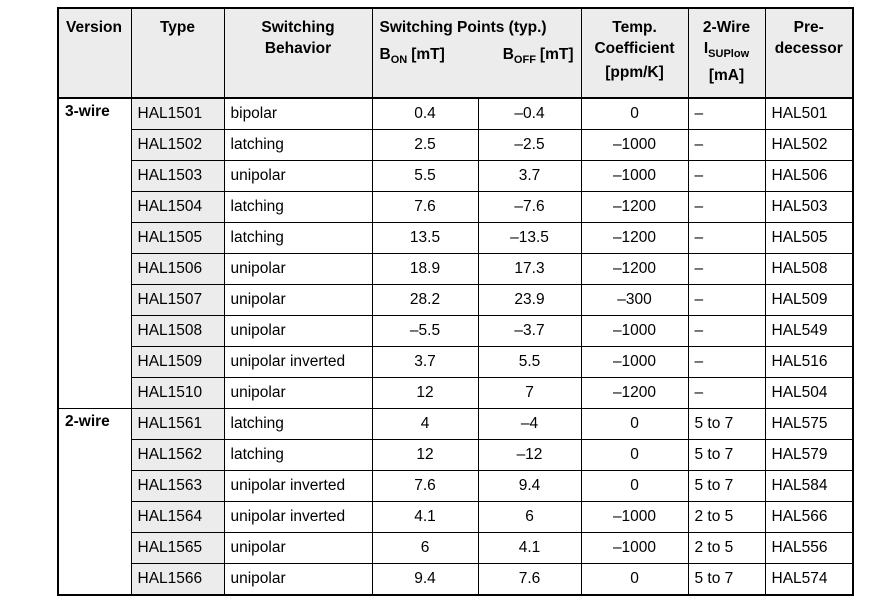  What do you see at coordinates (177, 113) in the screenshot?
I see `cell-type: HAL1501` at bounding box center [177, 113].